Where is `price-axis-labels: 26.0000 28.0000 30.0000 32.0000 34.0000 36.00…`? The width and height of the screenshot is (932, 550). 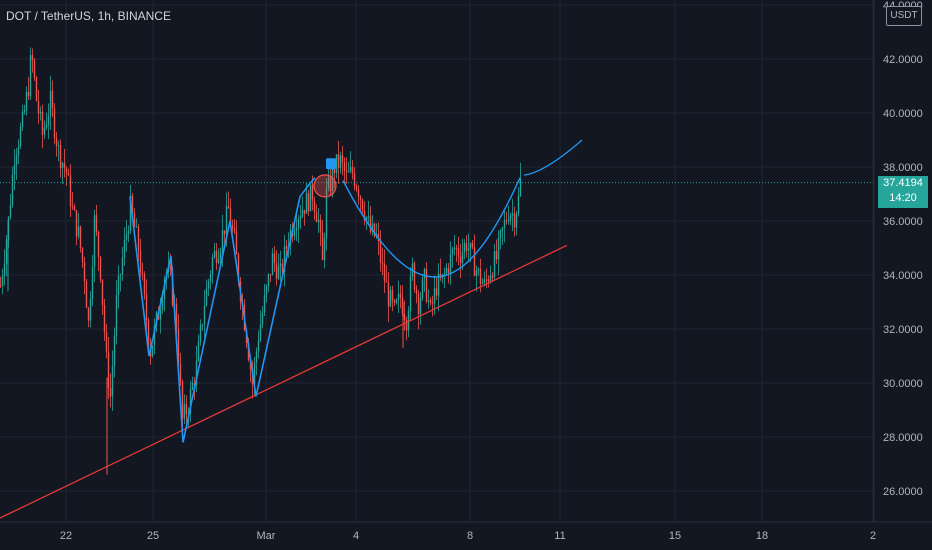 price-axis-labels: 26.0000 28.0000 30.0000 32.0000 34.0000 36.00… is located at coordinates (903, 249).